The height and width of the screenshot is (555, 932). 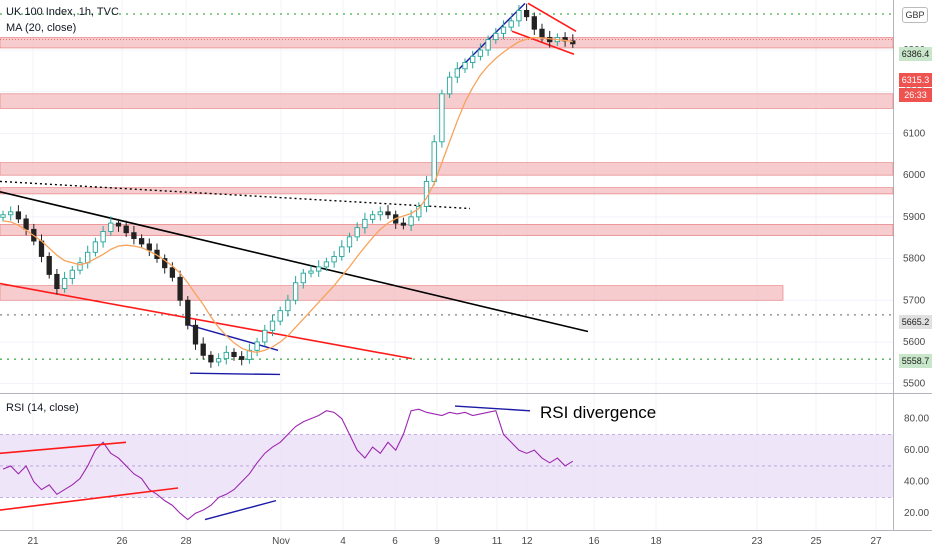 I want to click on price-tick-label: 5700, so click(x=914, y=300).